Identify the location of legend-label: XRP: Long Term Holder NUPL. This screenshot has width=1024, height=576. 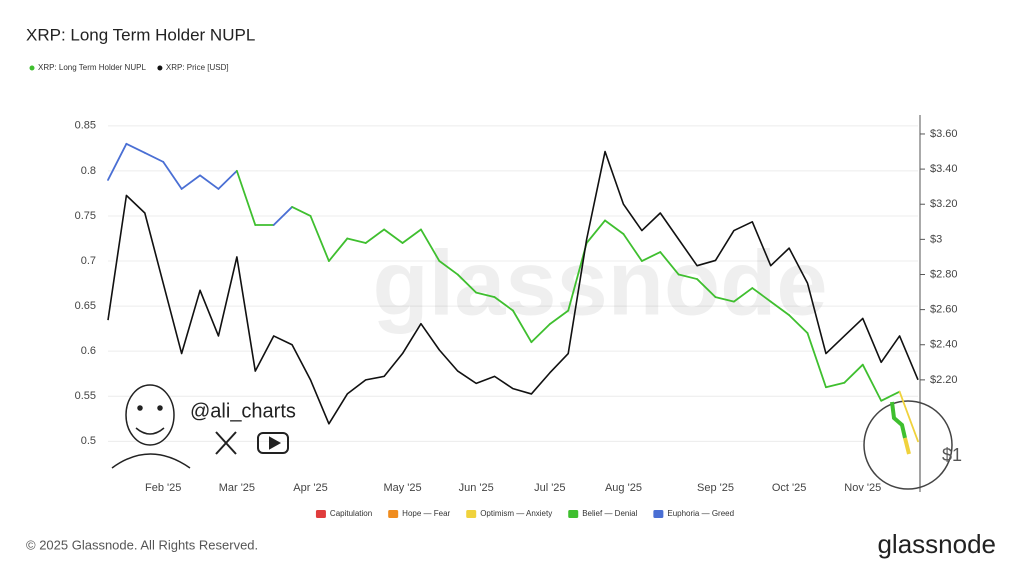
(92, 67).